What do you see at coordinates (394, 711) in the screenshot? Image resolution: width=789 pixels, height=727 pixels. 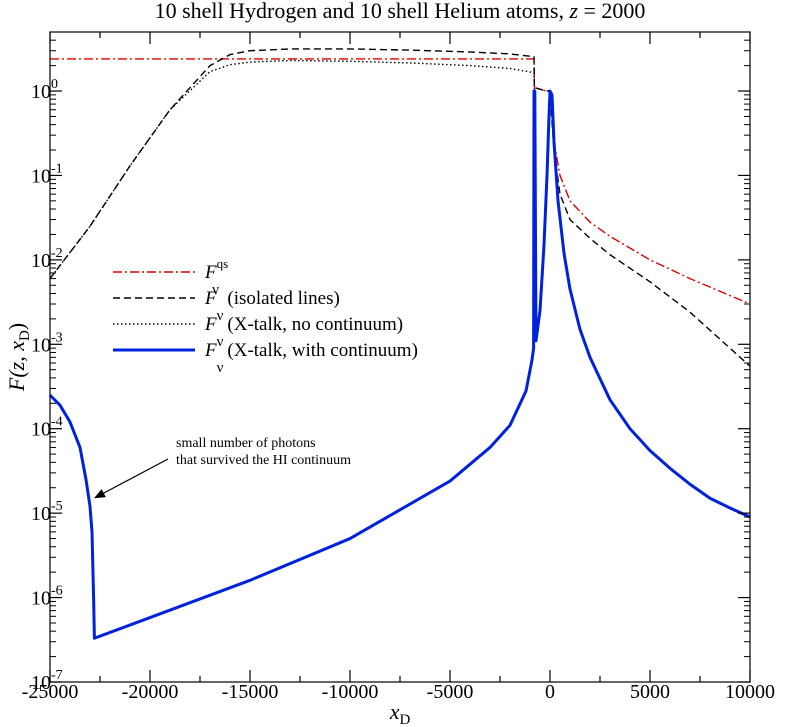 I see `x-axis-title-main: x` at bounding box center [394, 711].